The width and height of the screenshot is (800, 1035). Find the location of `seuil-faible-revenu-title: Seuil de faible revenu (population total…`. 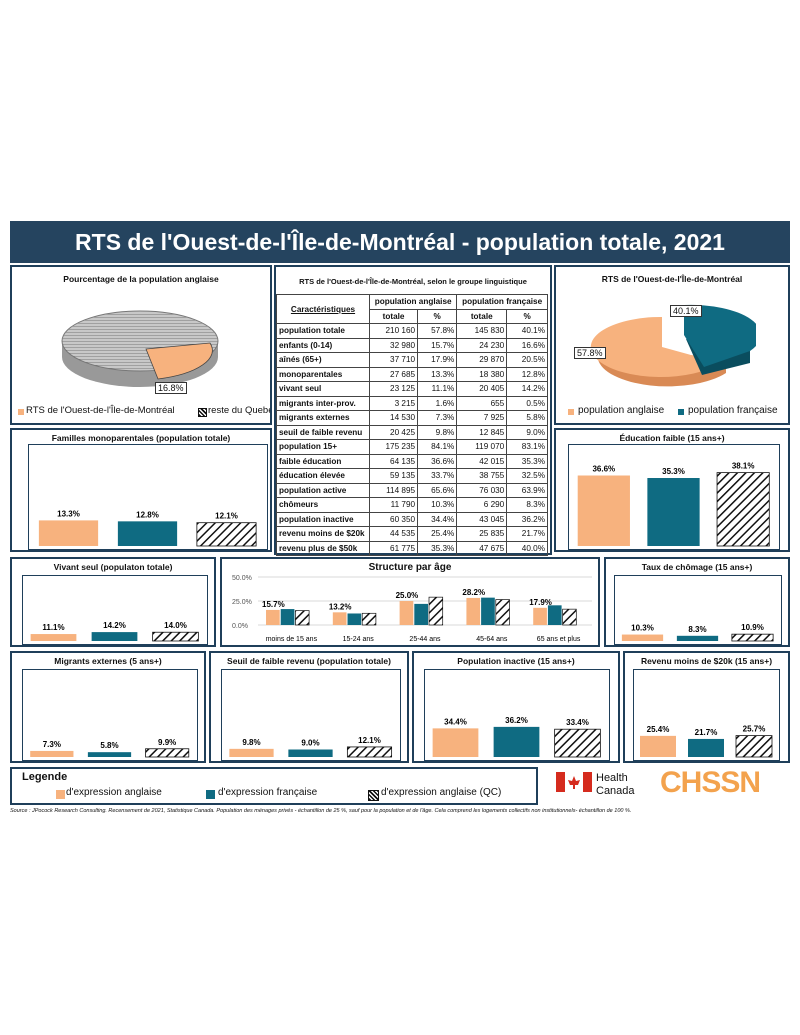

seuil-faible-revenu-title: Seuil de faible revenu (population total… is located at coordinates (309, 661).